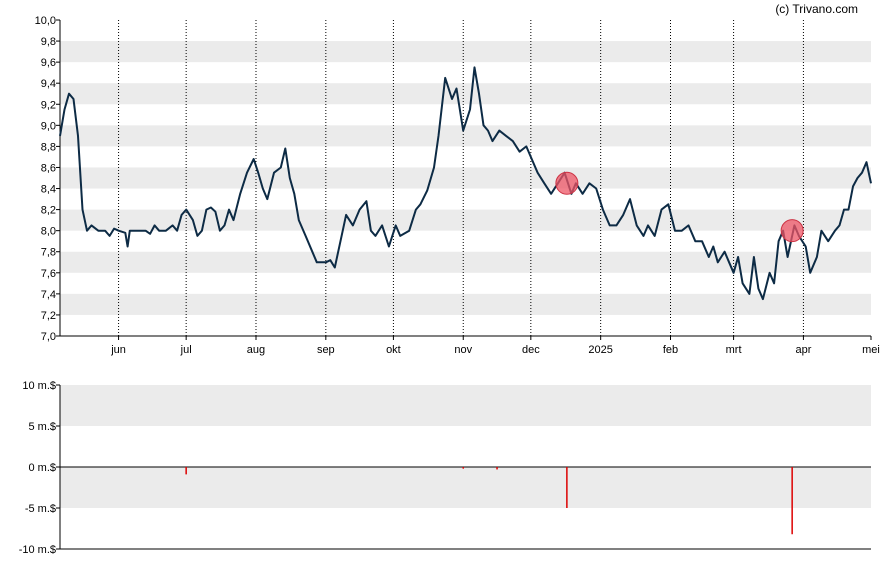  Describe the element at coordinates (40, 509) in the screenshot. I see `volume-y-tick-label: -5 m.$` at that location.